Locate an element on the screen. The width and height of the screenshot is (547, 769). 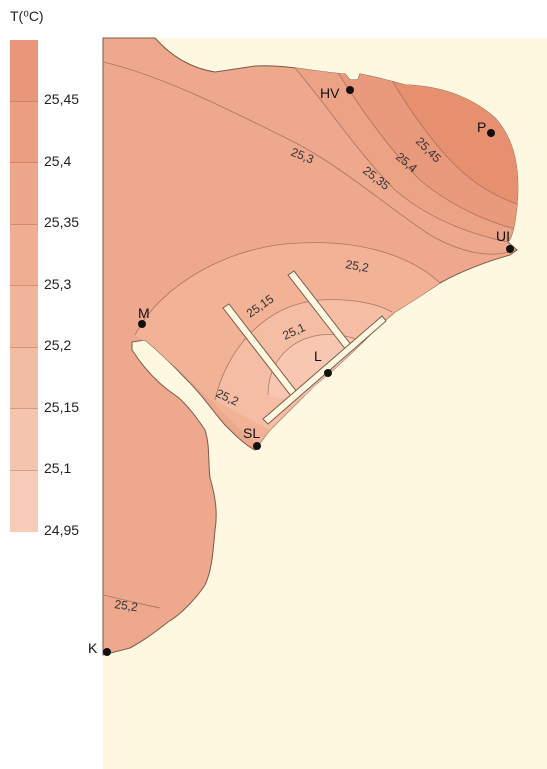
legend-tick-label: 25,3 is located at coordinates (58, 284).